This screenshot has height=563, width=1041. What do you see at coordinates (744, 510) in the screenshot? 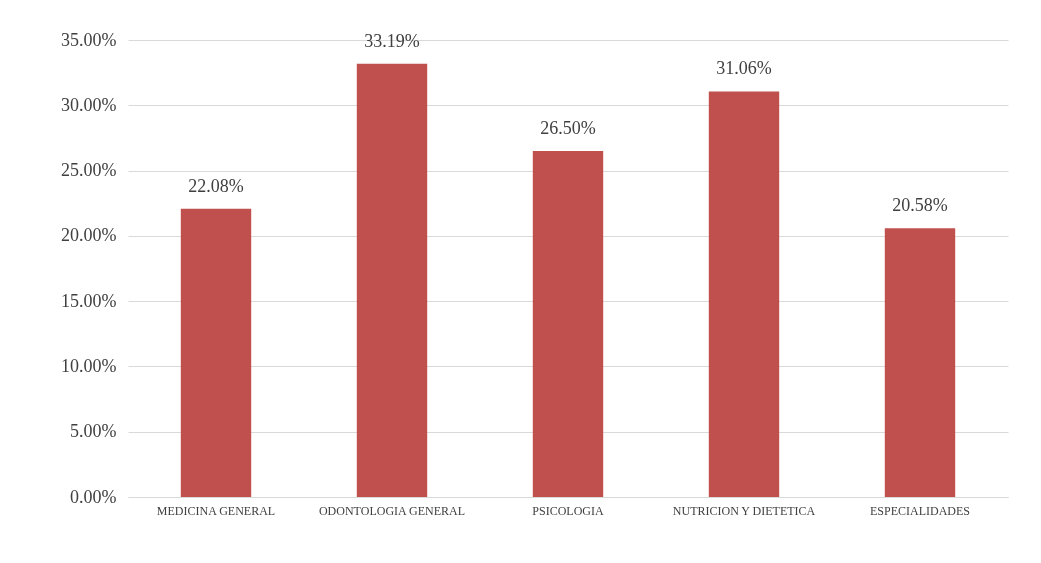
I see `x-tick-label: NUTRICION Y DIETETICA` at bounding box center [744, 510].